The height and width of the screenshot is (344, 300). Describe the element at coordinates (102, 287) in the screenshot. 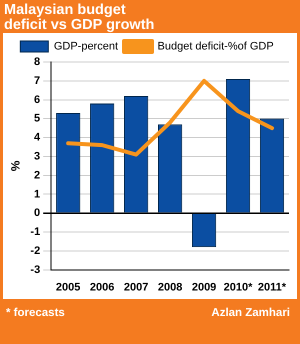

I see `x-tick-label: 2006` at that location.